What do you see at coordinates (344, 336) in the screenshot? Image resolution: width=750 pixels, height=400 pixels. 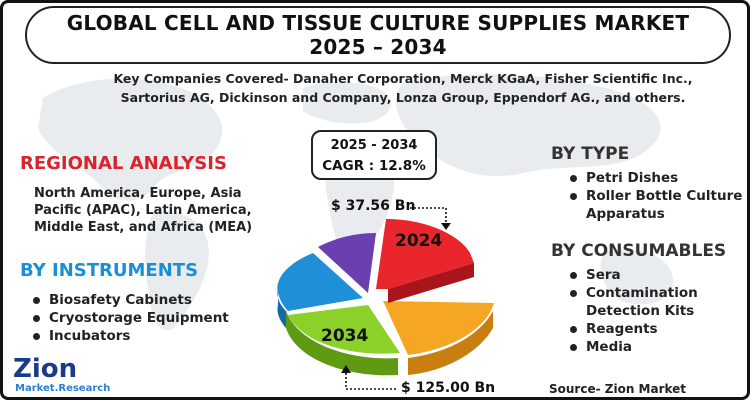 I see `pie-label-2034: 2034` at bounding box center [344, 336].